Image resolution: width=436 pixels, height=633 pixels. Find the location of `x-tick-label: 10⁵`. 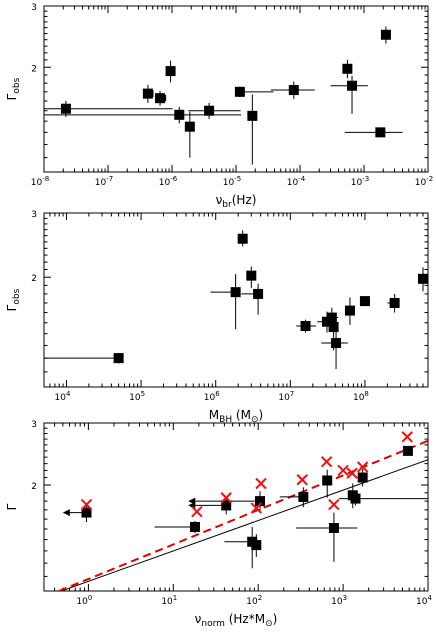

x-tick-label: 10⁵ is located at coordinates (137, 396).